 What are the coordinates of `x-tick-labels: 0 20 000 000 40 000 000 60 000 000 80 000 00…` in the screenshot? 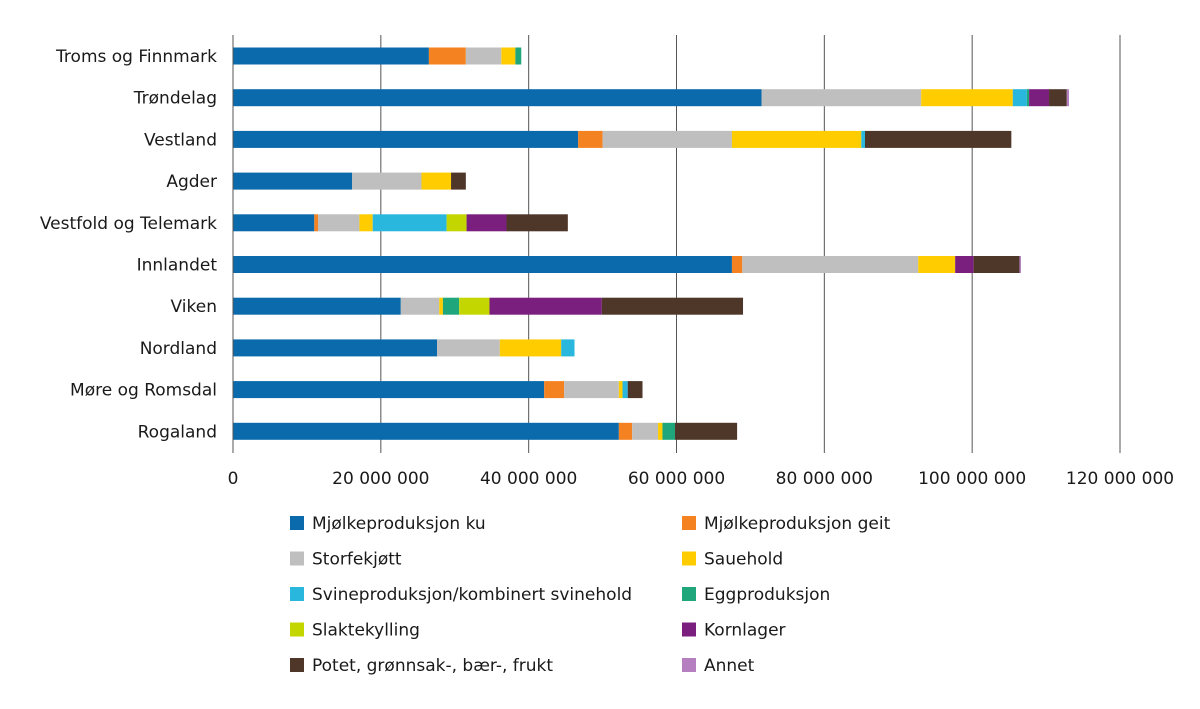 It's located at (701, 479).